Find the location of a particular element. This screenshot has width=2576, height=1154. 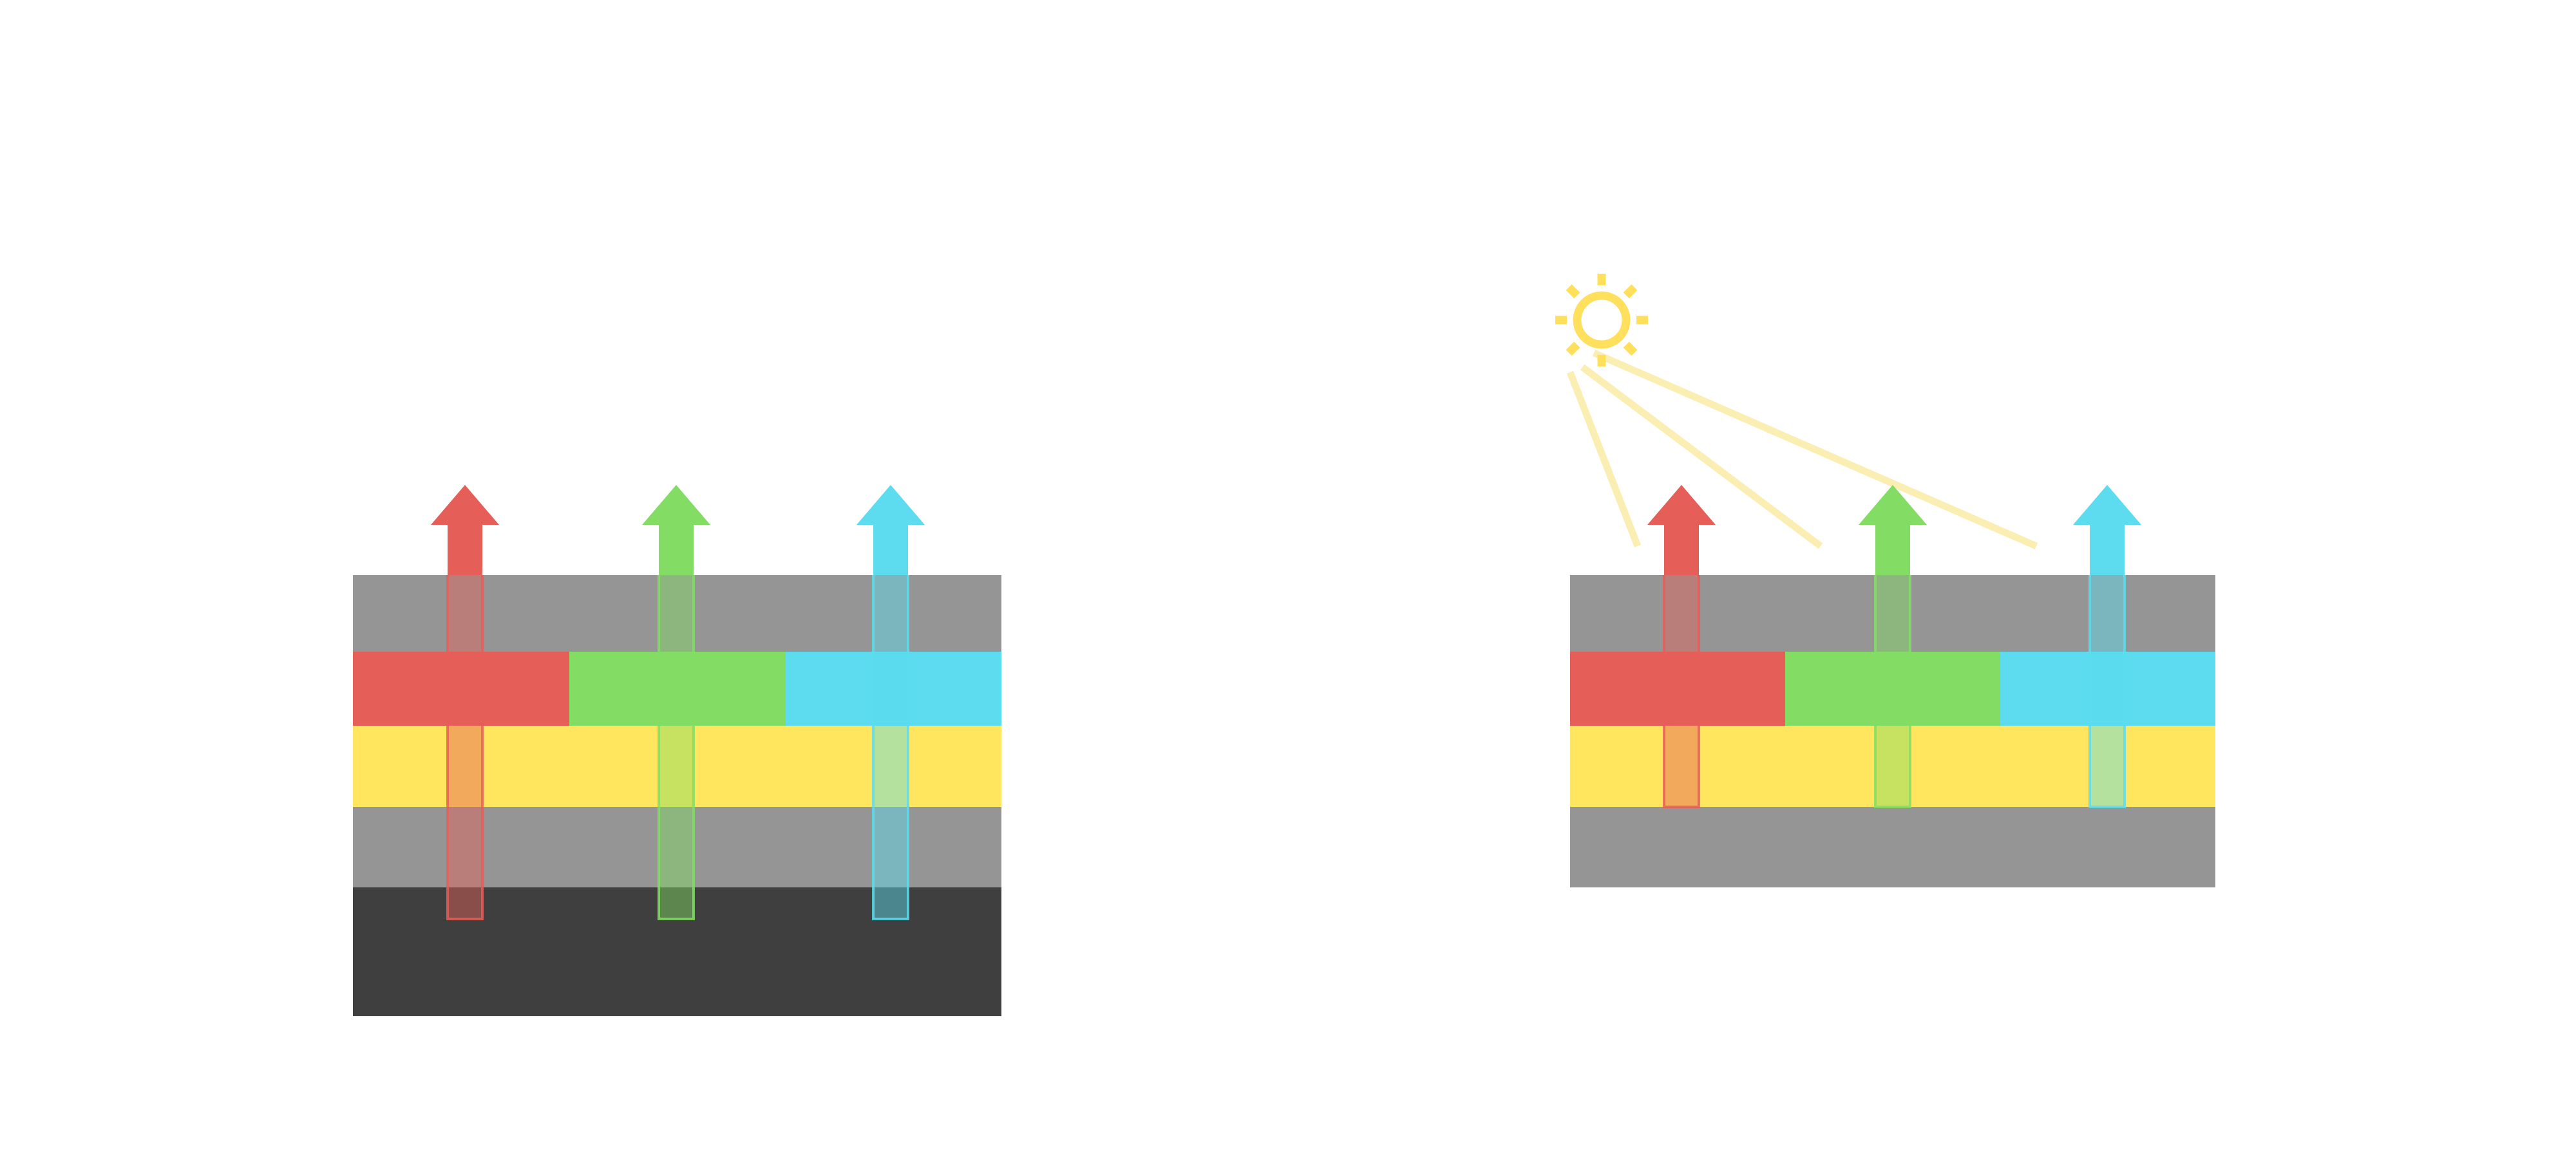

sunlight-beams is located at coordinates (1802, 449).